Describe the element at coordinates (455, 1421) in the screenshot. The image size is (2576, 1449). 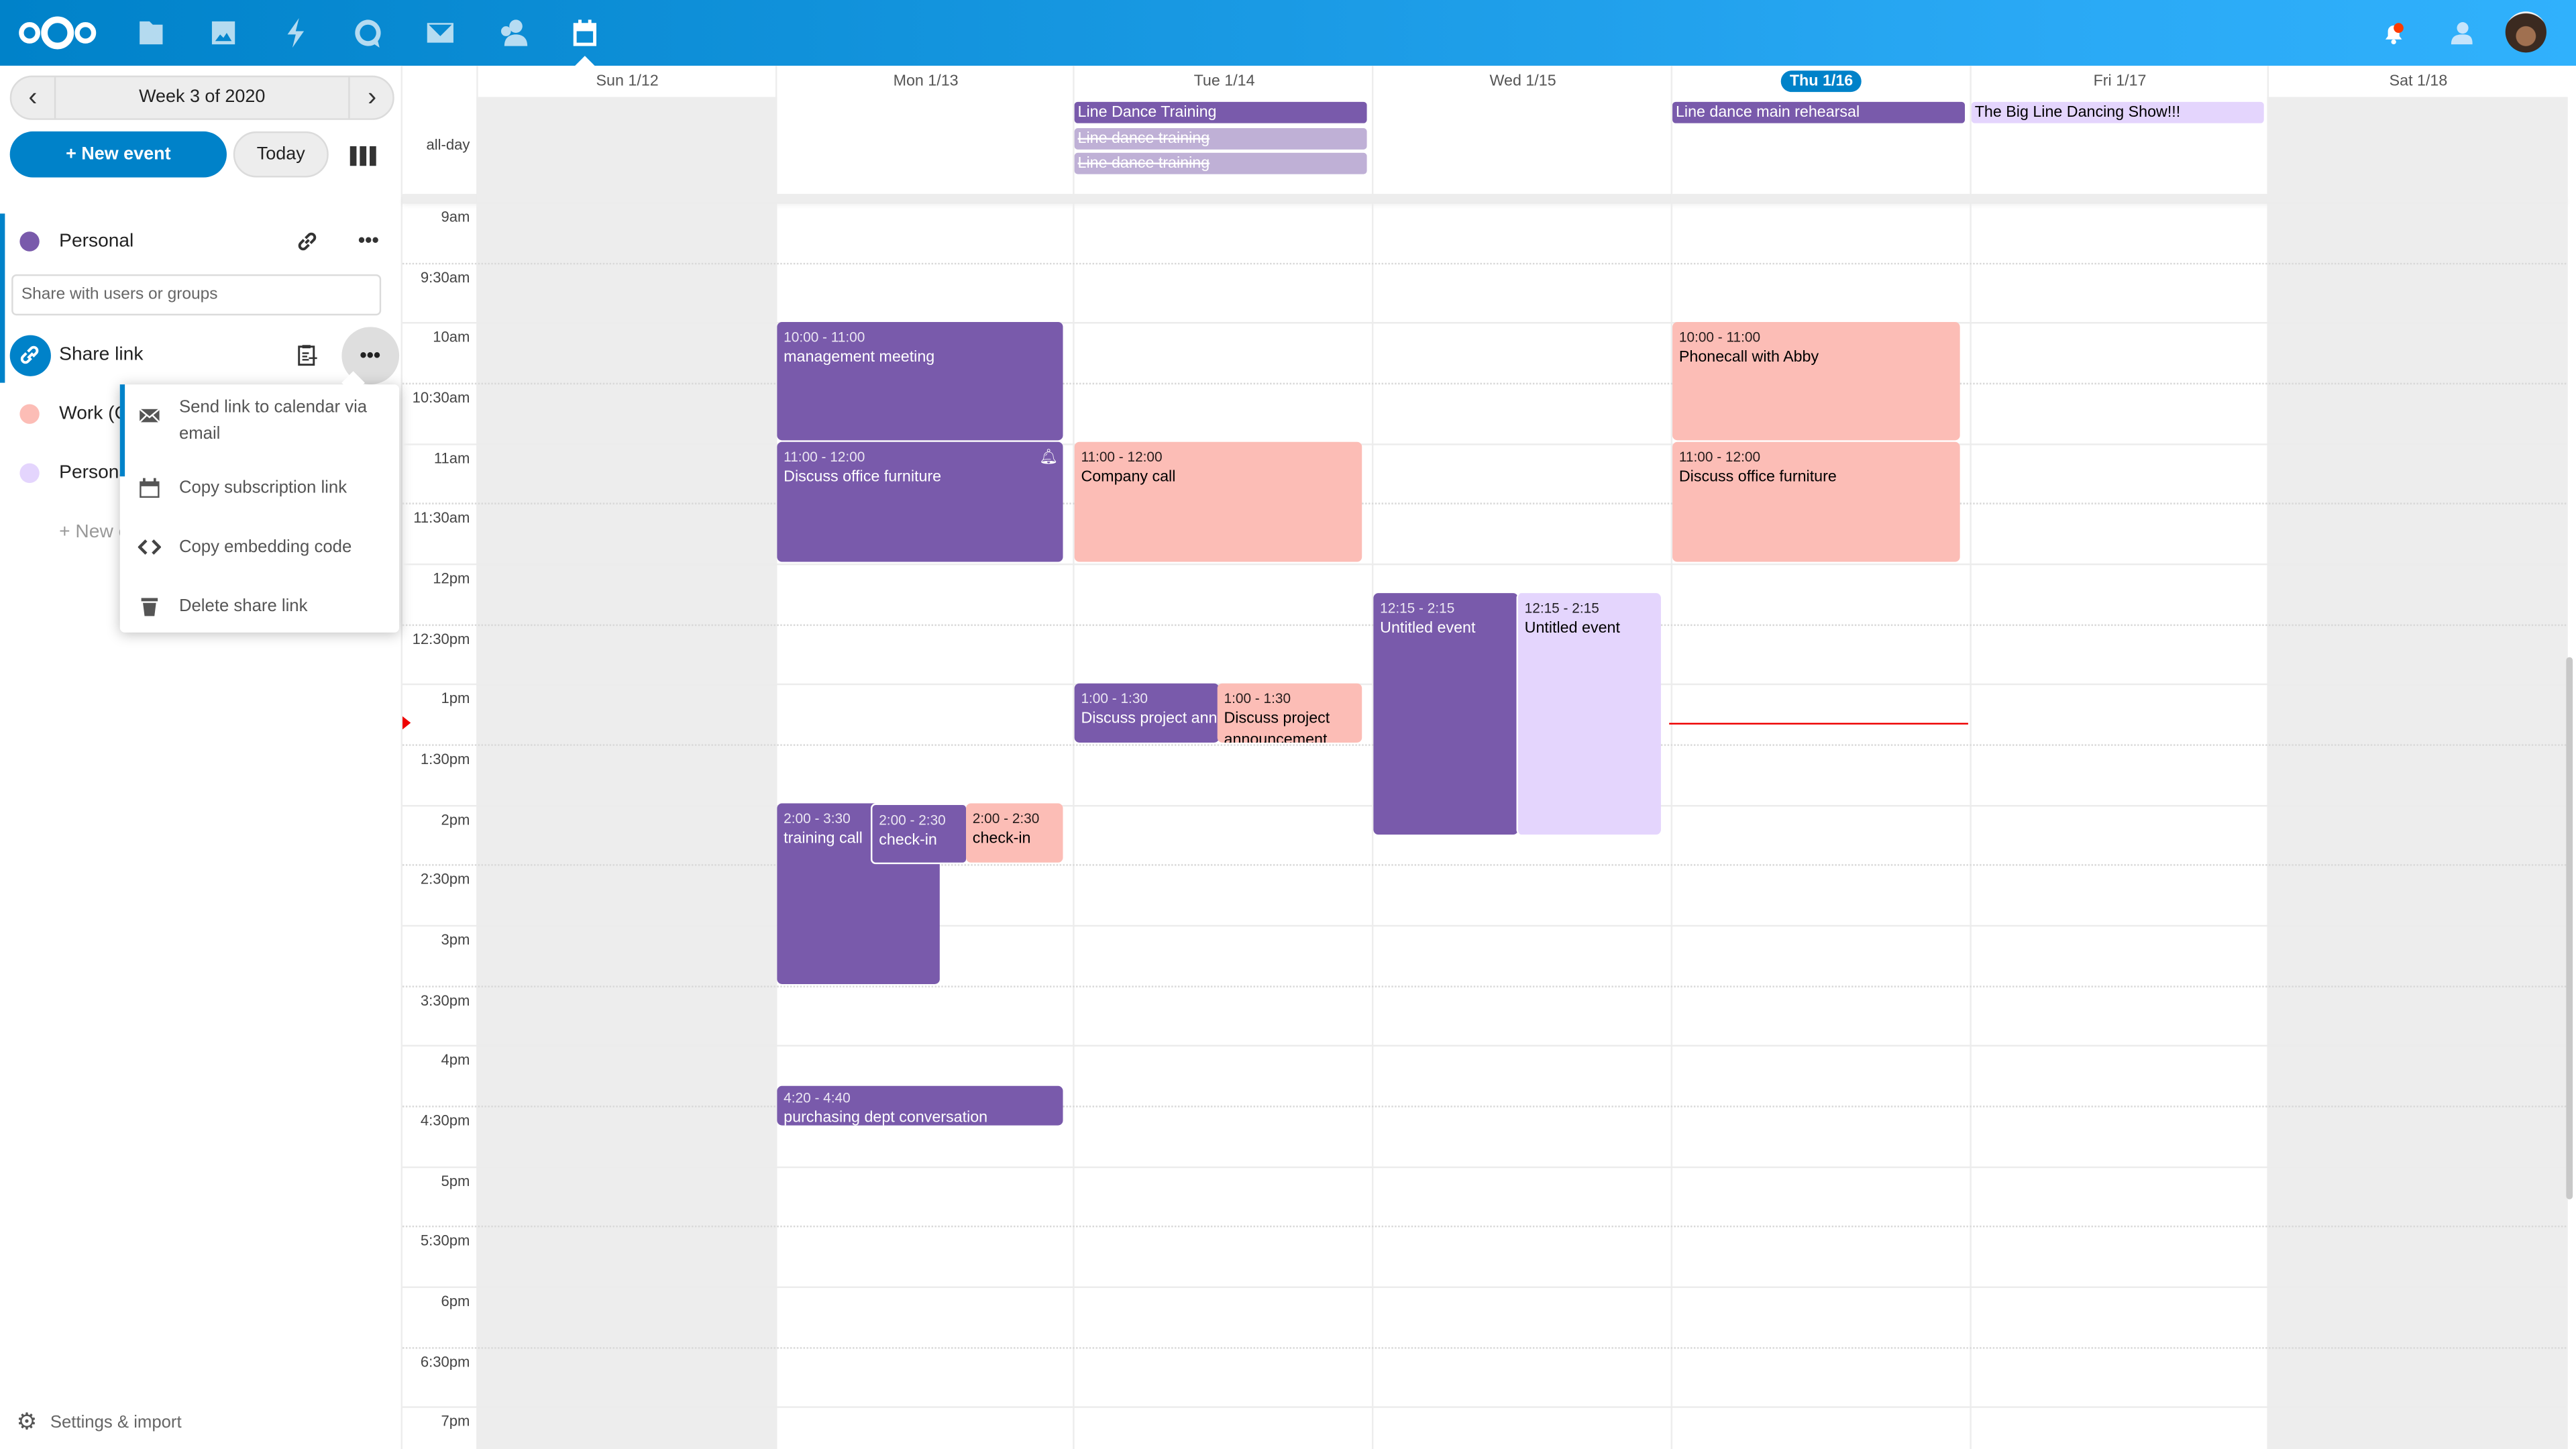
I see `time-label: 7pm` at that location.